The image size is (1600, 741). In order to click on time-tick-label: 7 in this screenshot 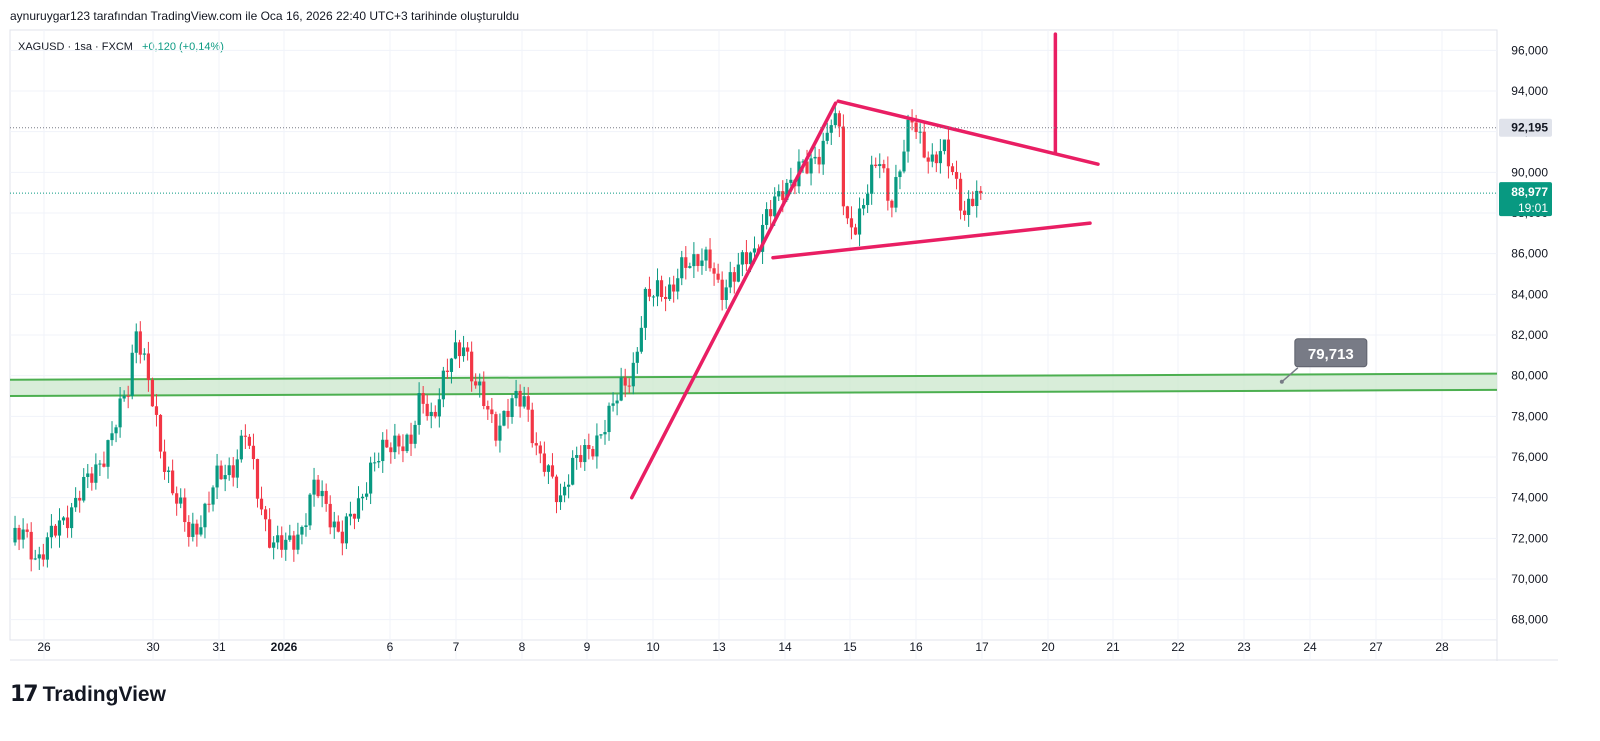, I will do `click(456, 647)`.